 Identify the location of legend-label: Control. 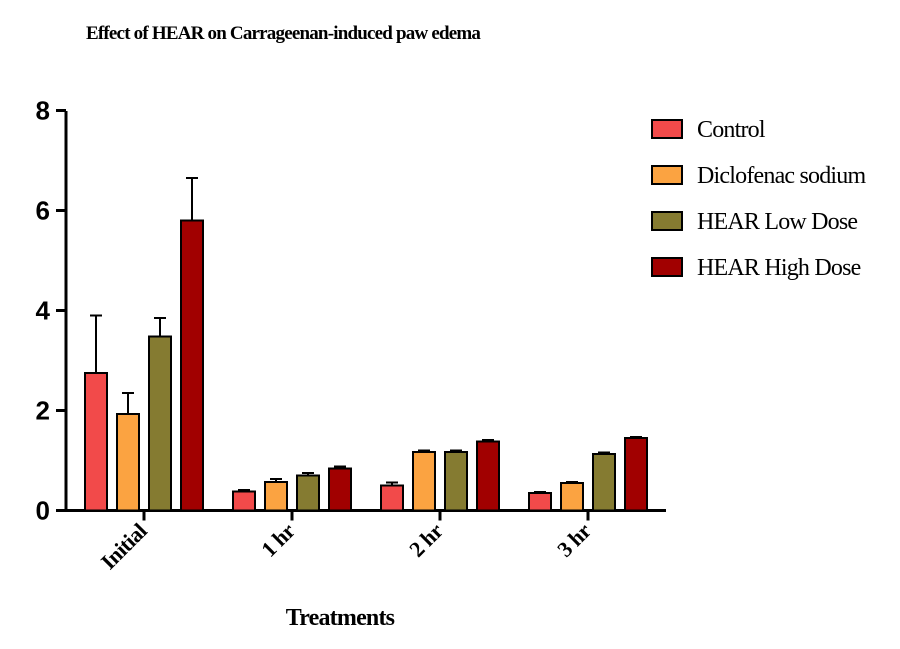
(731, 130).